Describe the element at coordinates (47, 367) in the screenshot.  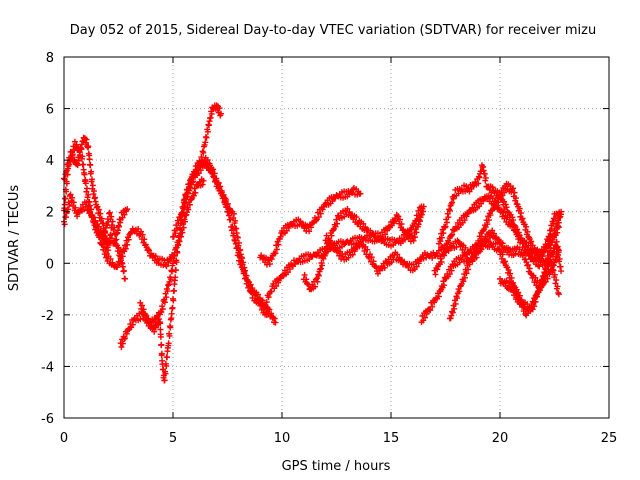
I see `y-tick-label: -4` at that location.